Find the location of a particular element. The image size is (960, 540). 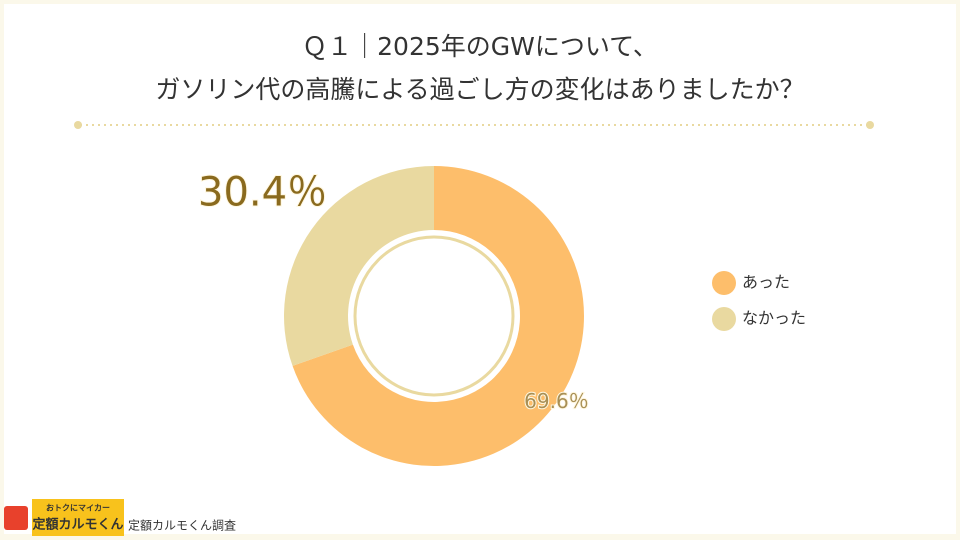

logo is located at coordinates (78, 517).